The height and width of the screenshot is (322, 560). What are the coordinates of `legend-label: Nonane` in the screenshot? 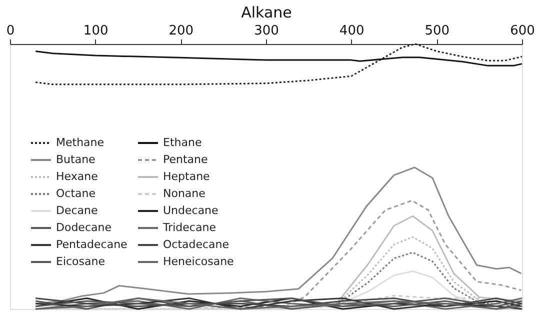 It's located at (184, 193).